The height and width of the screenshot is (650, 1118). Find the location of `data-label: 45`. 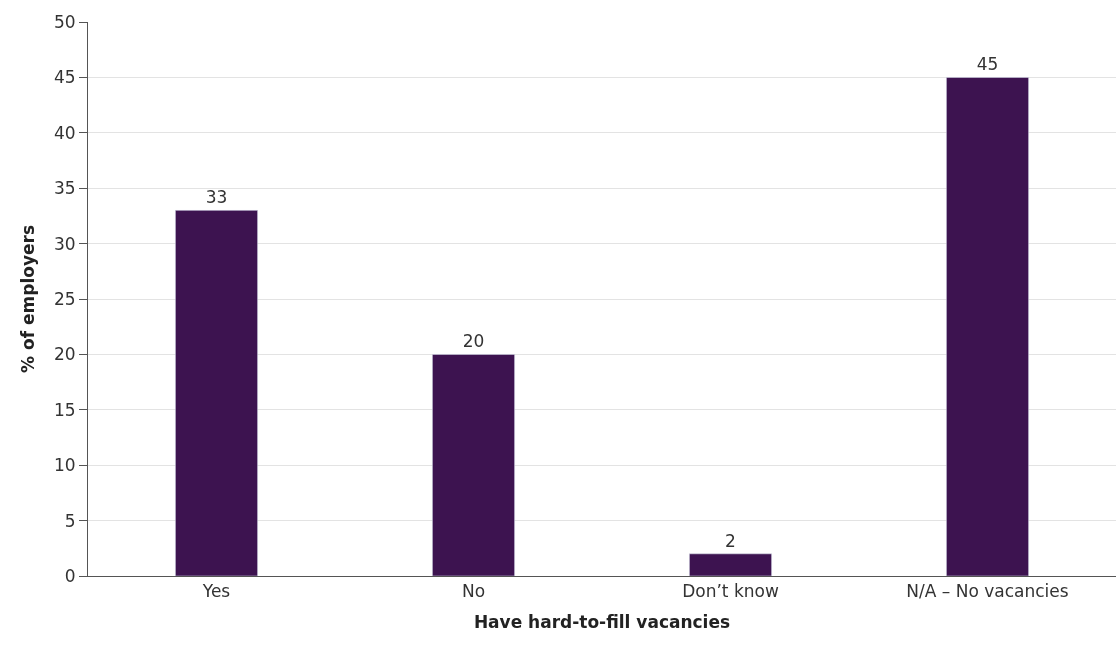

data-label: 45 is located at coordinates (987, 64).